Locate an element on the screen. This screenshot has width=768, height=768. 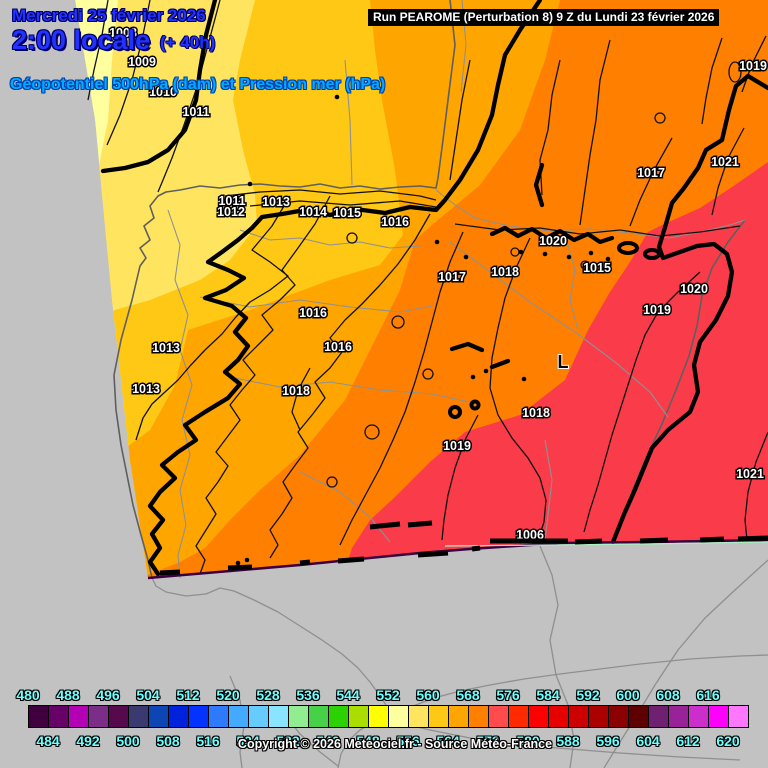
scale-tick-top: 568 is located at coordinates (468, 695).